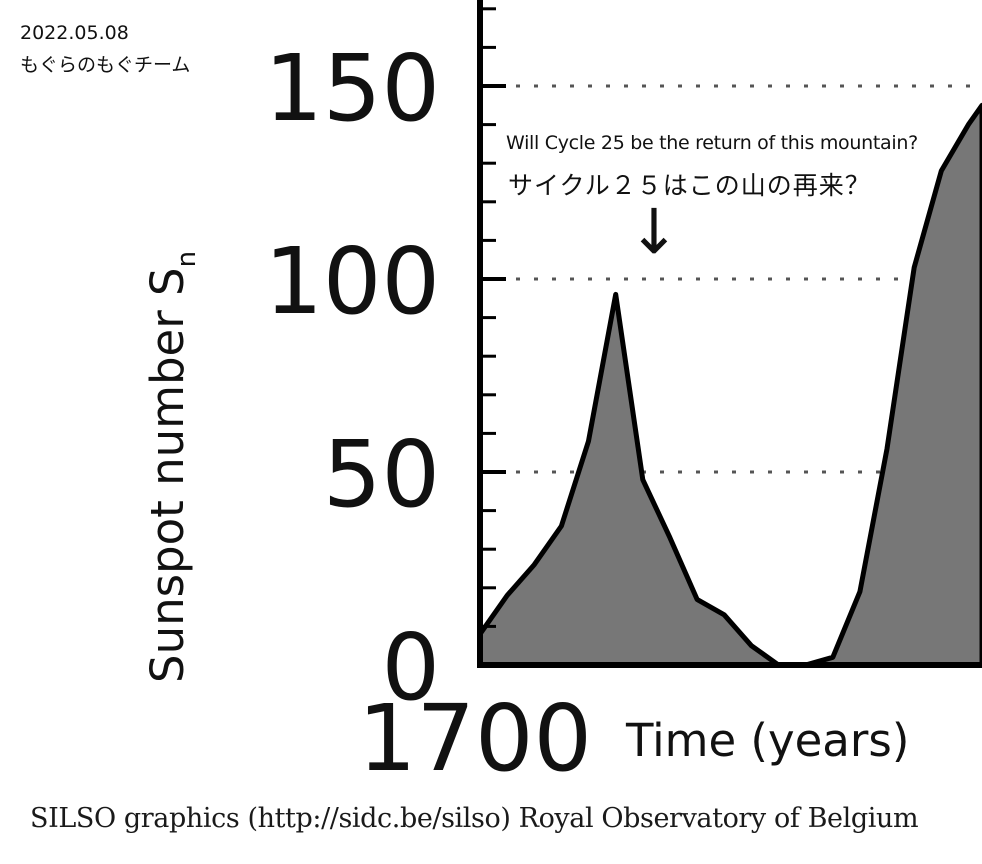  What do you see at coordinates (352, 88) in the screenshot?
I see `y-tick-label-150: 150` at bounding box center [352, 88].